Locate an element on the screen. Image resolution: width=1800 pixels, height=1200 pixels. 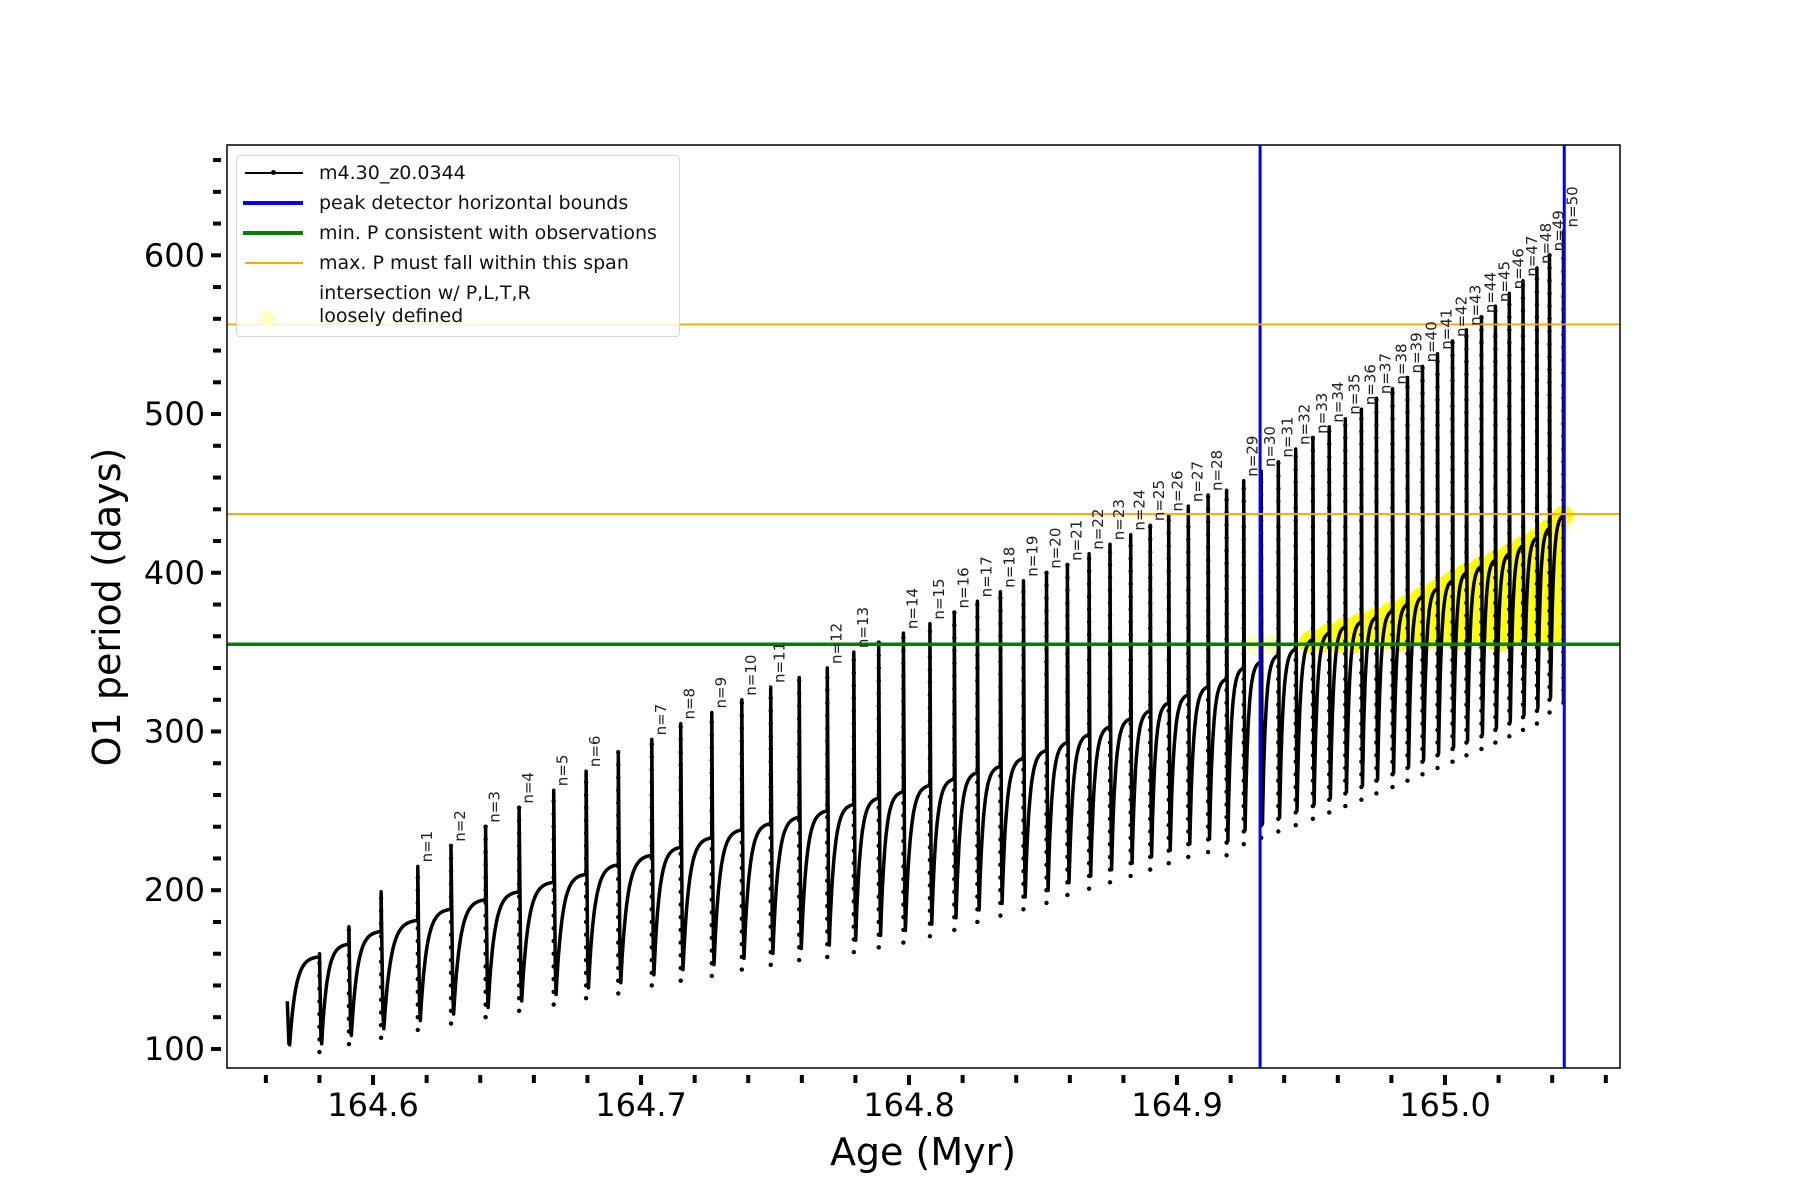
peak-label: n=48 is located at coordinates (1546, 243).